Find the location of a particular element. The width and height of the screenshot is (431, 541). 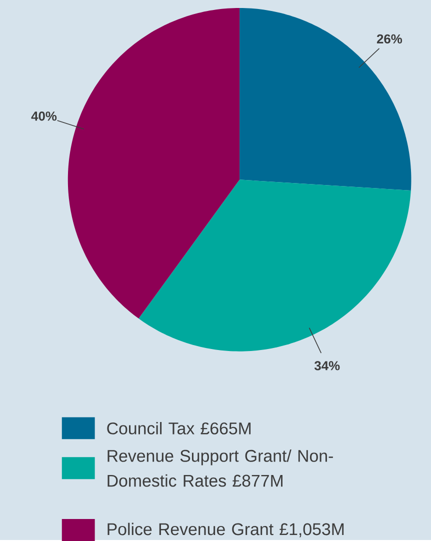

data-label: 34% is located at coordinates (327, 365).